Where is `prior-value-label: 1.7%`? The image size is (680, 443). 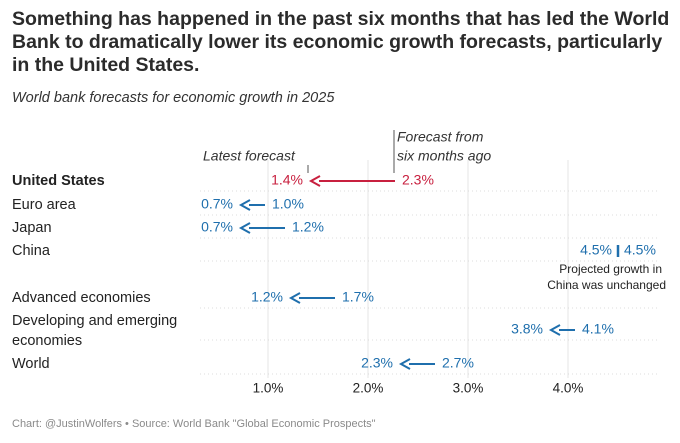 prior-value-label: 1.7% is located at coordinates (358, 297).